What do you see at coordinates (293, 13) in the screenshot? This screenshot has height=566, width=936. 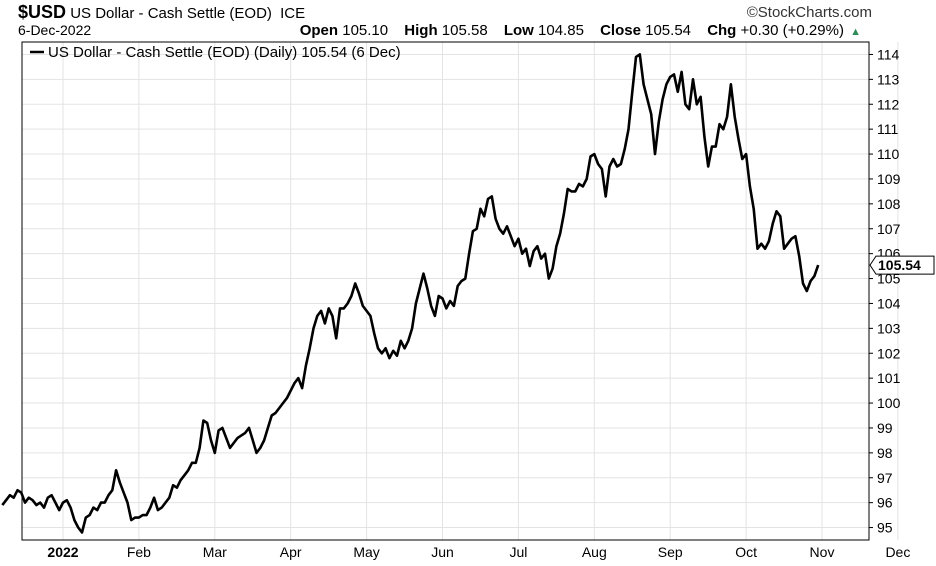 I see `exchange-name: ICE` at bounding box center [293, 13].